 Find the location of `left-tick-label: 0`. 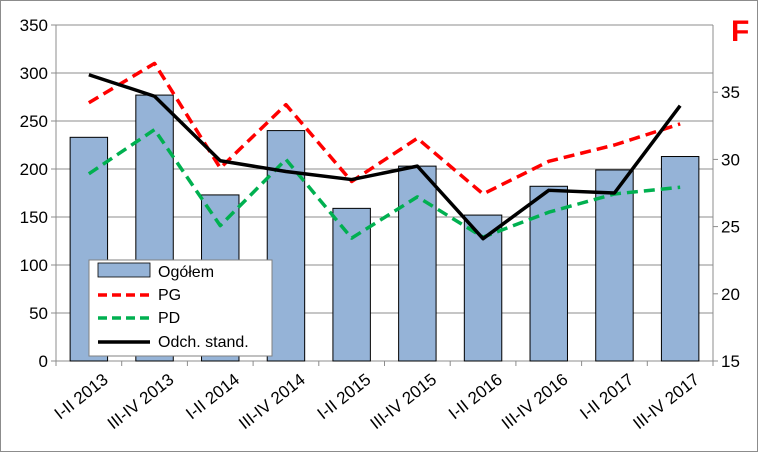

left-tick-label: 0 is located at coordinates (43, 361).